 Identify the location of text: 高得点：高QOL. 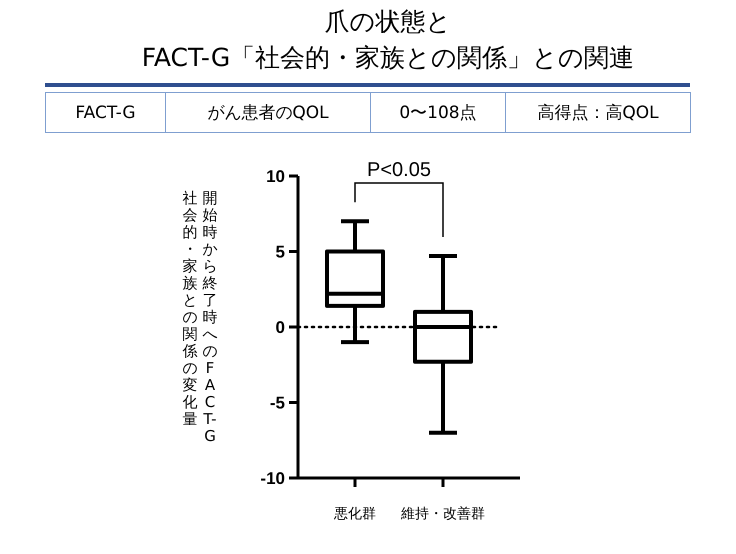
(598, 112).